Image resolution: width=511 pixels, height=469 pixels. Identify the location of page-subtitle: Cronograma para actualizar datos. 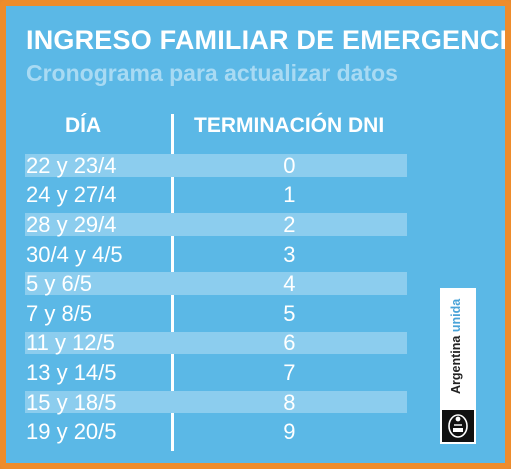
(212, 73).